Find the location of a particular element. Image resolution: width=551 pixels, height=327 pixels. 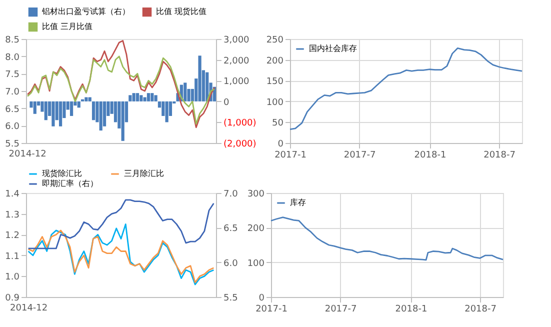

legend-label: 库存 is located at coordinates (298, 202).